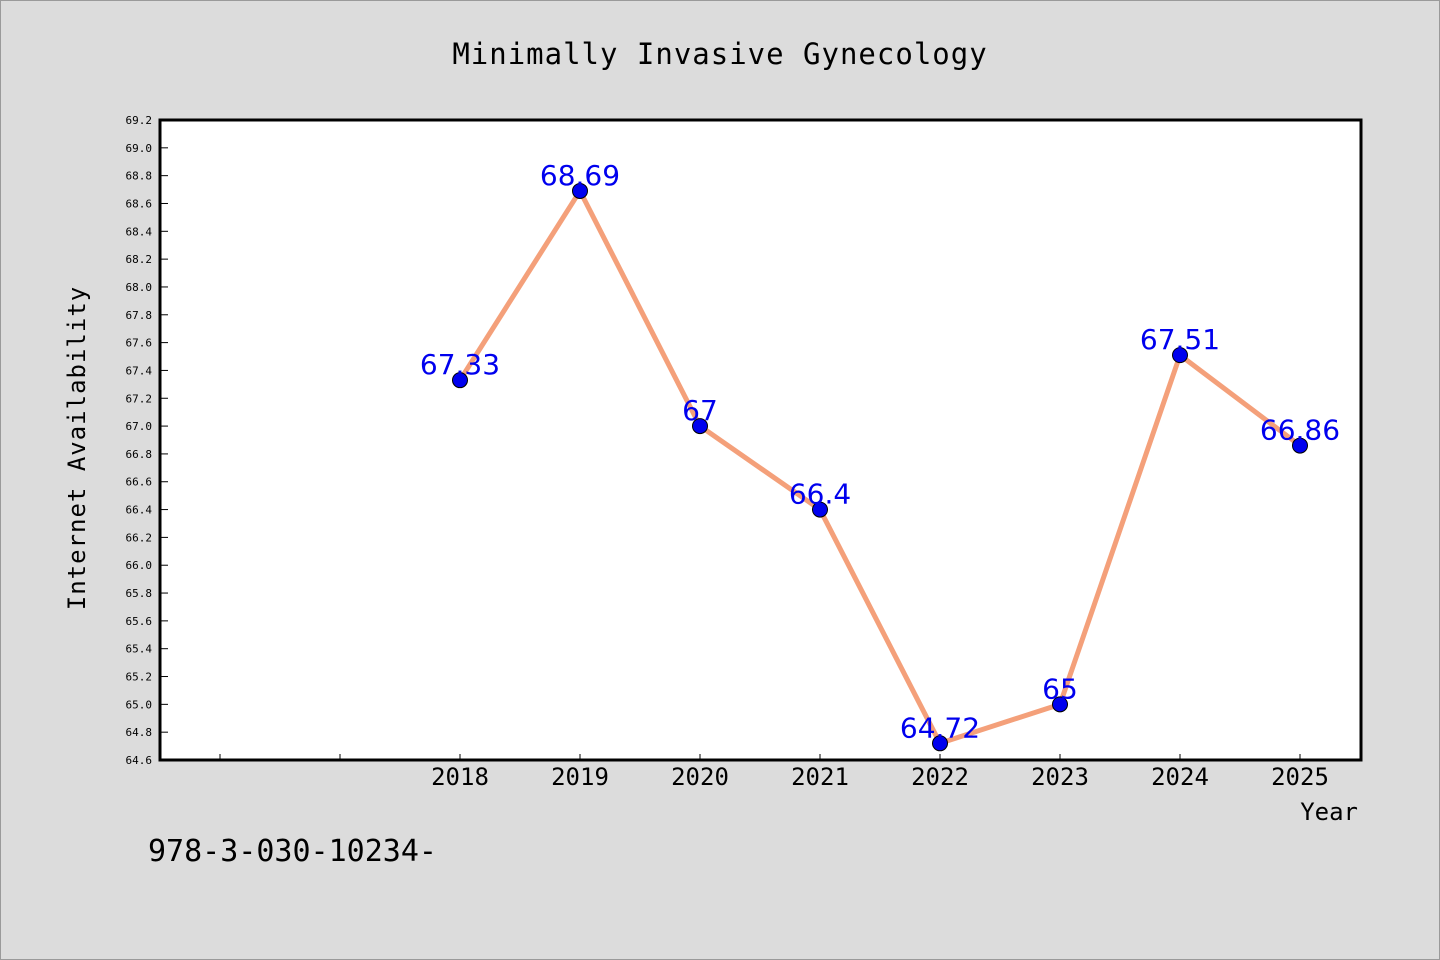  Describe the element at coordinates (77, 448) in the screenshot. I see `y-axis-label: Internet Availability` at that location.